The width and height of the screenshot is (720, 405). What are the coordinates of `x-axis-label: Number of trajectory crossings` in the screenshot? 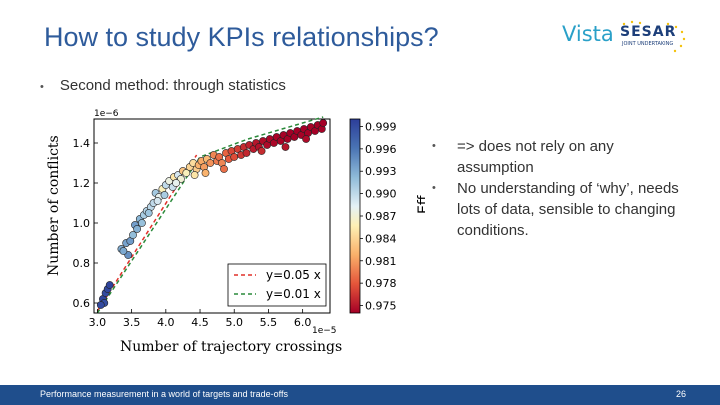 It's located at (231, 347).